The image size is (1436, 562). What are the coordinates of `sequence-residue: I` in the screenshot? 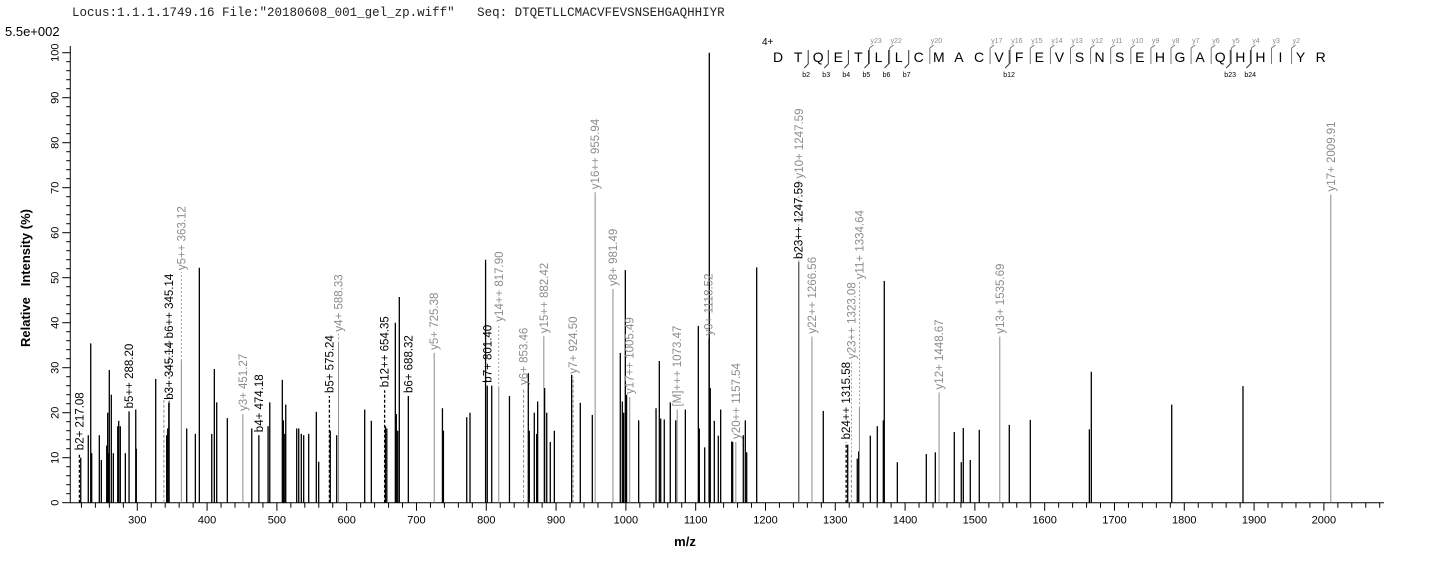 It's located at (1281, 57).